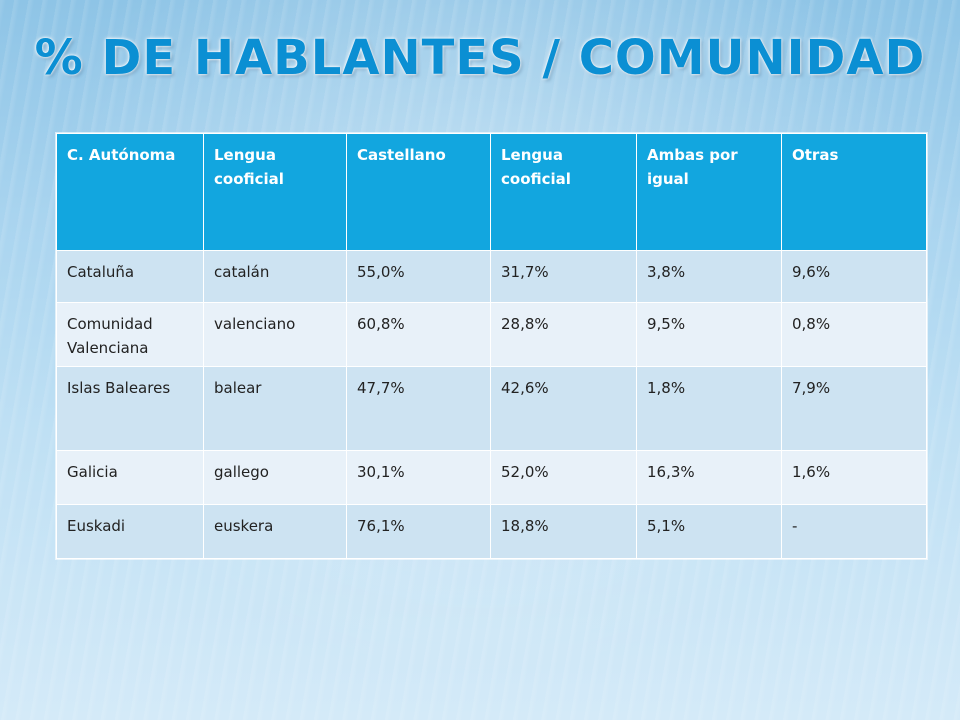  I want to click on header-lengua-cooficial: Lengua cooficial, so click(275, 192).